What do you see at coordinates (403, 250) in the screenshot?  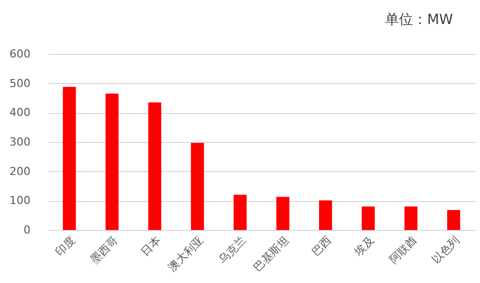 I see `x-tick-label: 阿联酋` at bounding box center [403, 250].